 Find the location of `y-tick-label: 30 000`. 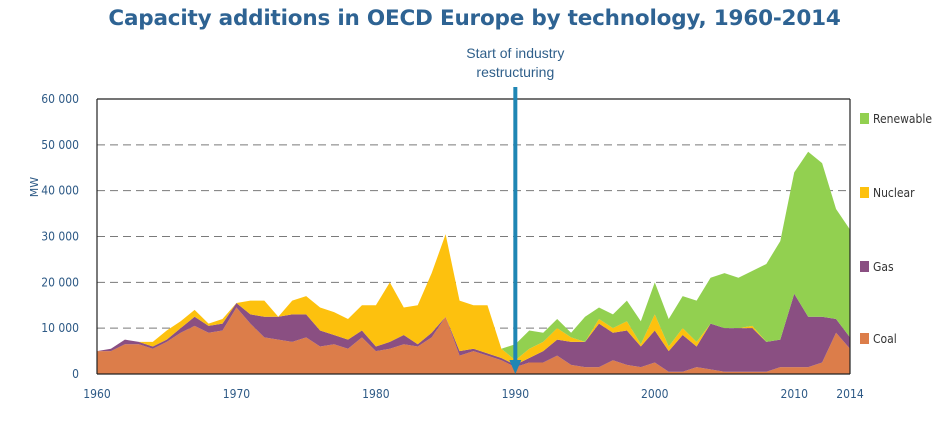

y-tick-label: 30 000 is located at coordinates (60, 237).